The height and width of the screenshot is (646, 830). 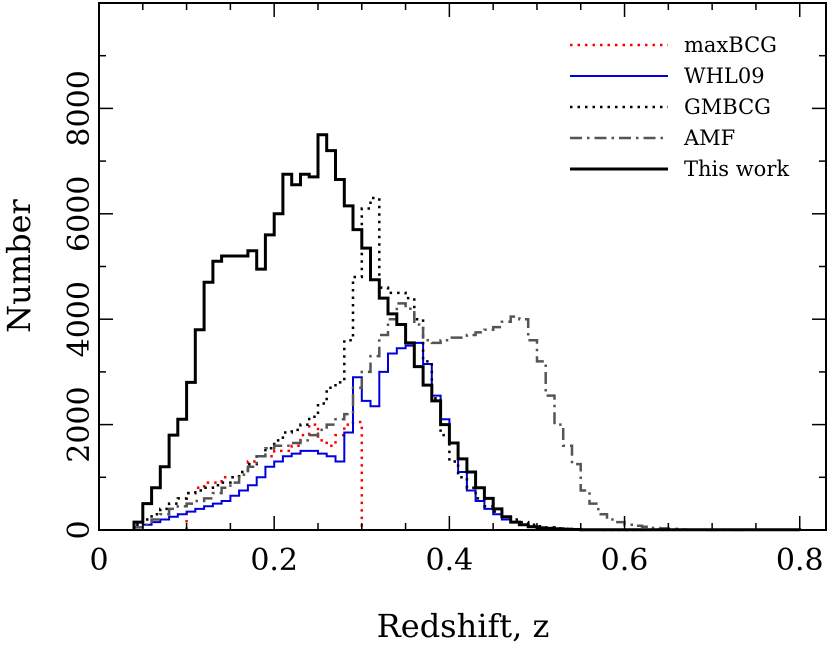 I want to click on x-tick-label: 0.8, so click(x=800, y=560).